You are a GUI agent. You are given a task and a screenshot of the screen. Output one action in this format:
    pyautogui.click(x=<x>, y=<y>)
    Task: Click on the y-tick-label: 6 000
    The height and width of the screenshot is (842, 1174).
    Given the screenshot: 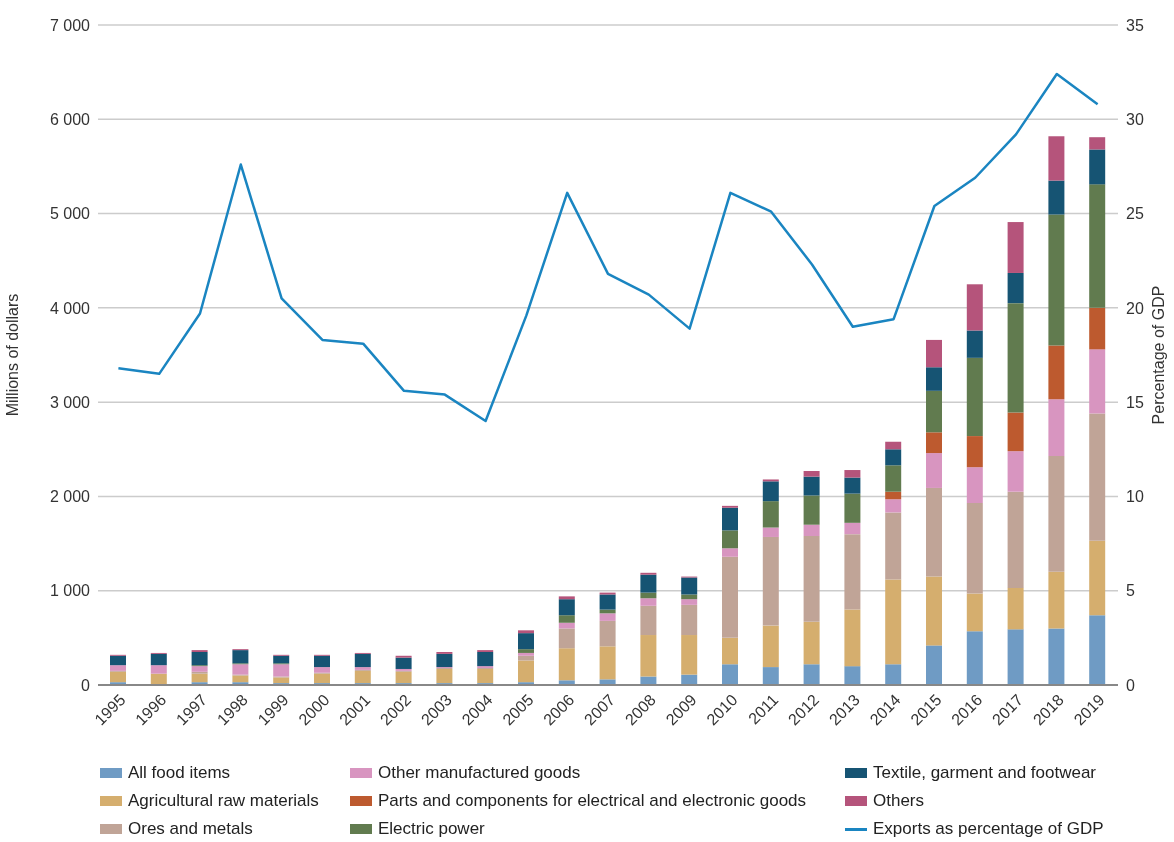 What is the action you would take?
    pyautogui.click(x=70, y=119)
    